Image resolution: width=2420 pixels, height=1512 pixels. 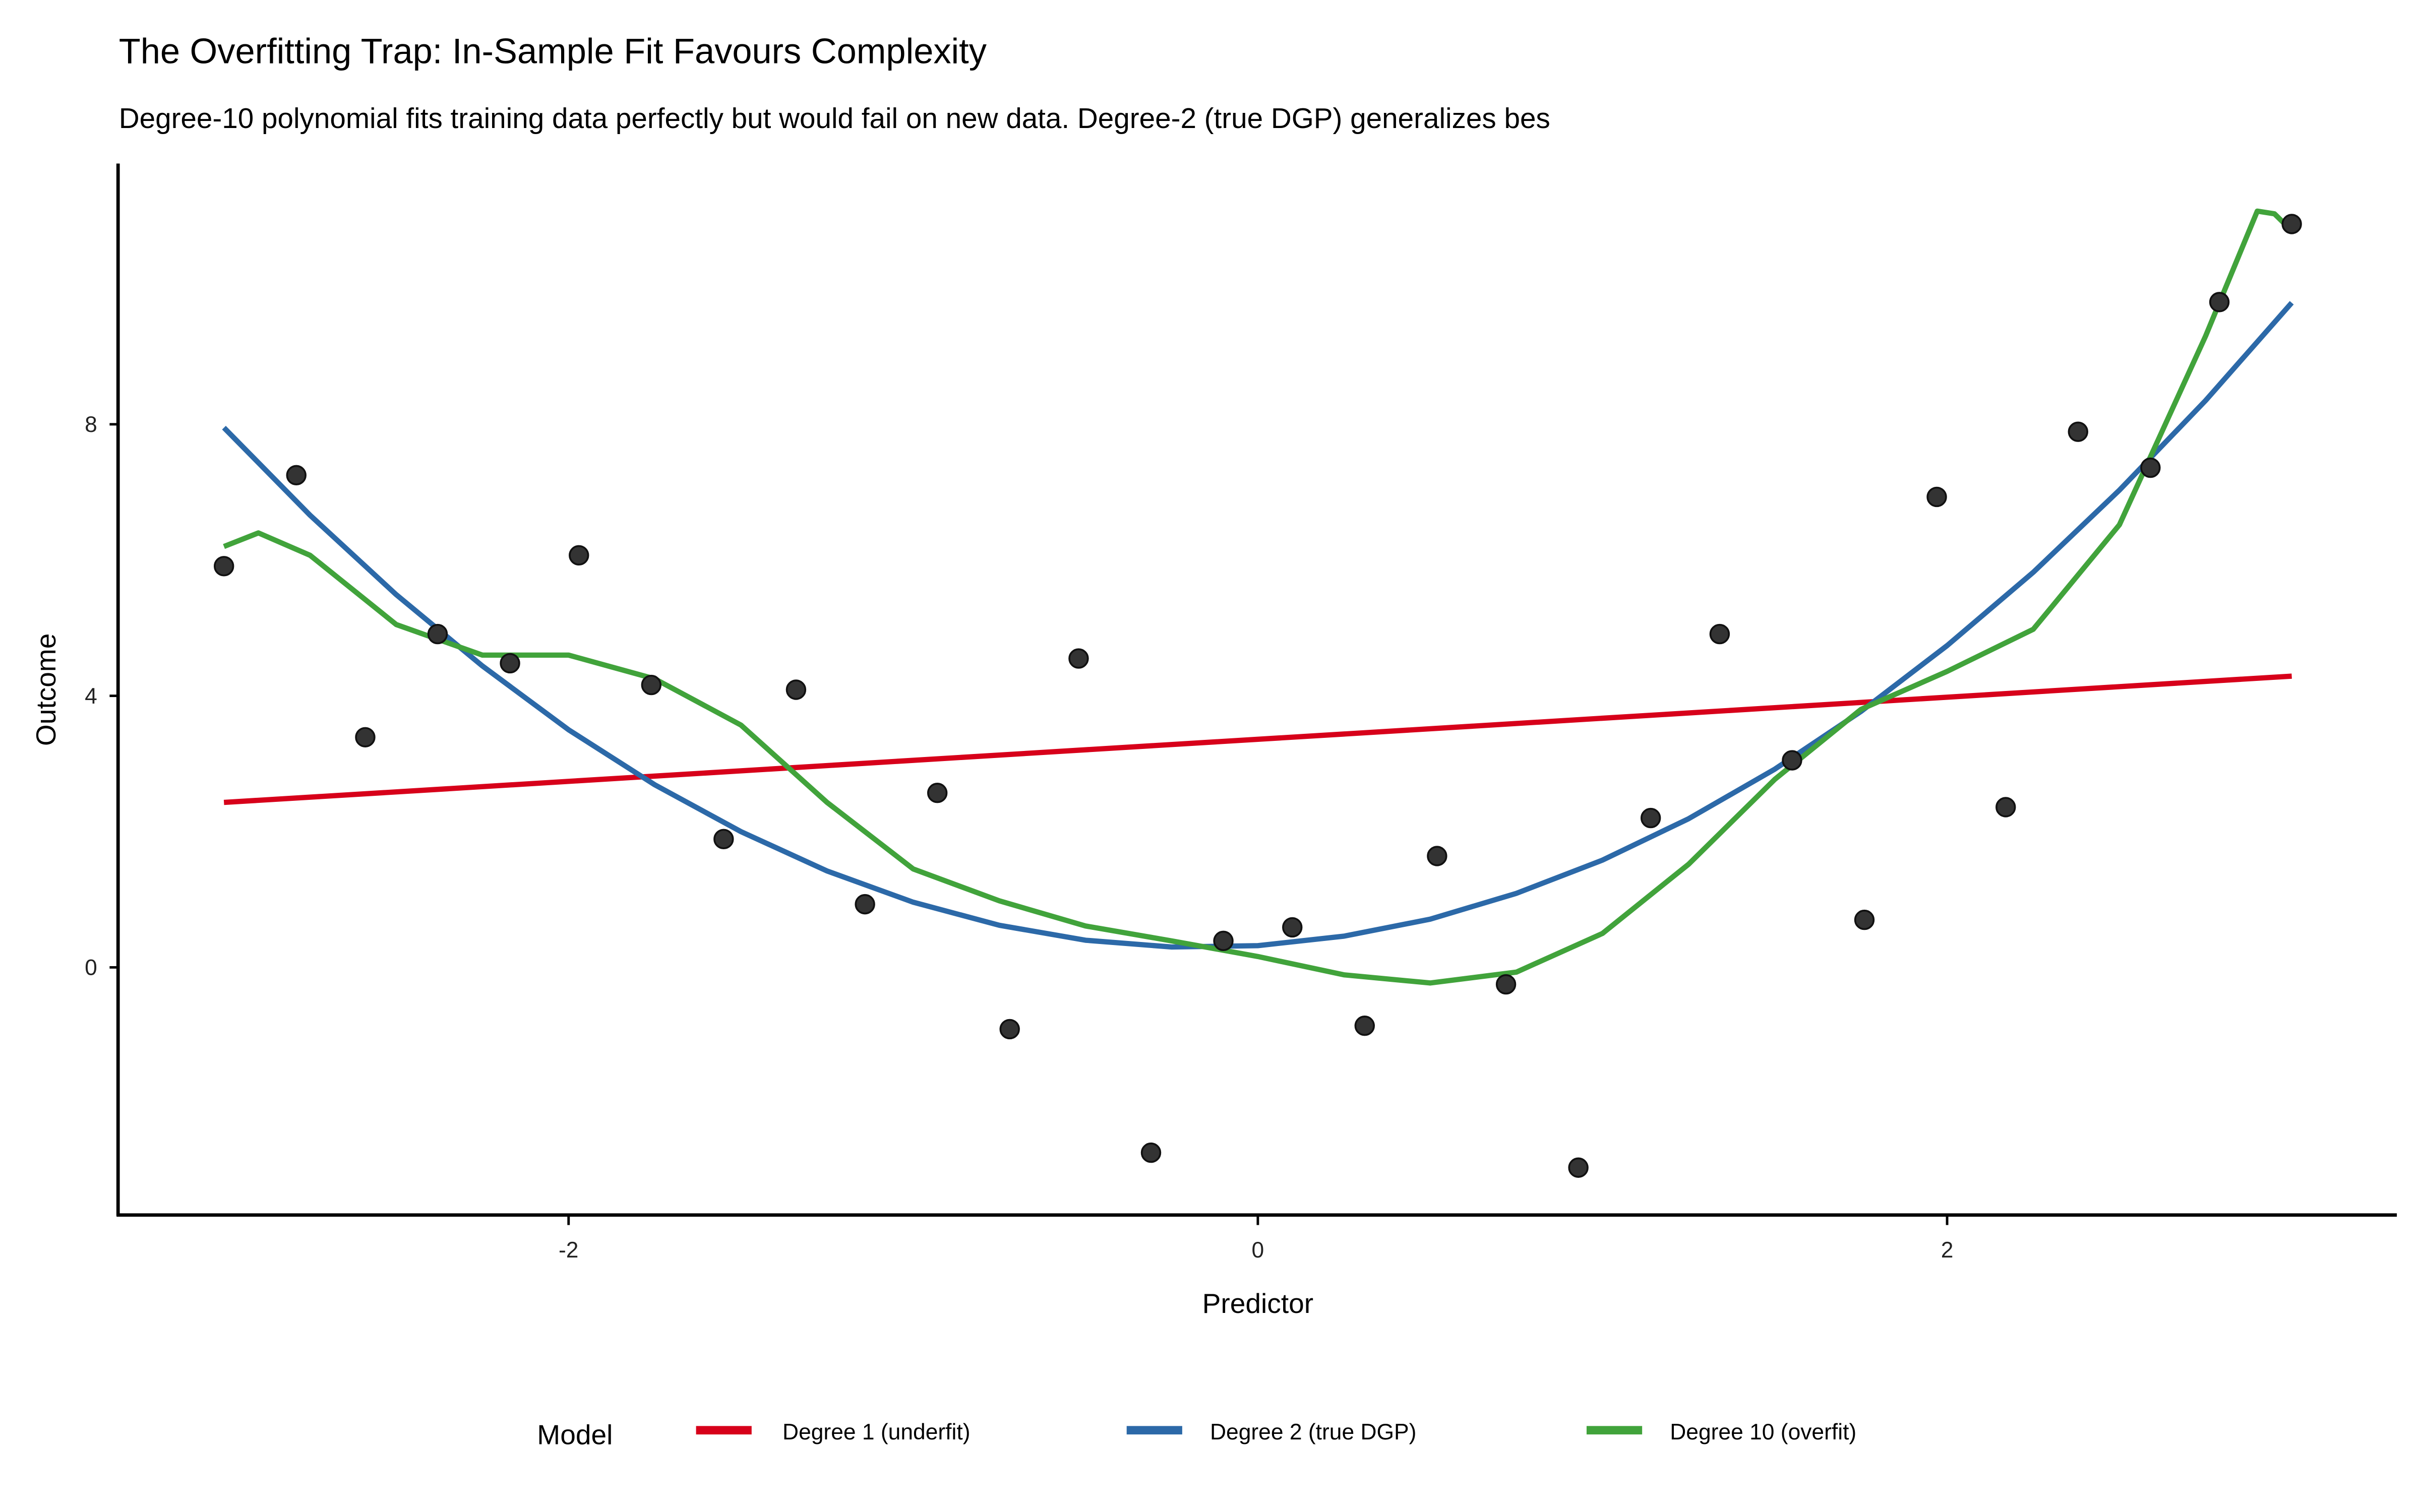 I want to click on legend-label-degree-2: Degree 2 (true DGP), so click(x=1313, y=1432).